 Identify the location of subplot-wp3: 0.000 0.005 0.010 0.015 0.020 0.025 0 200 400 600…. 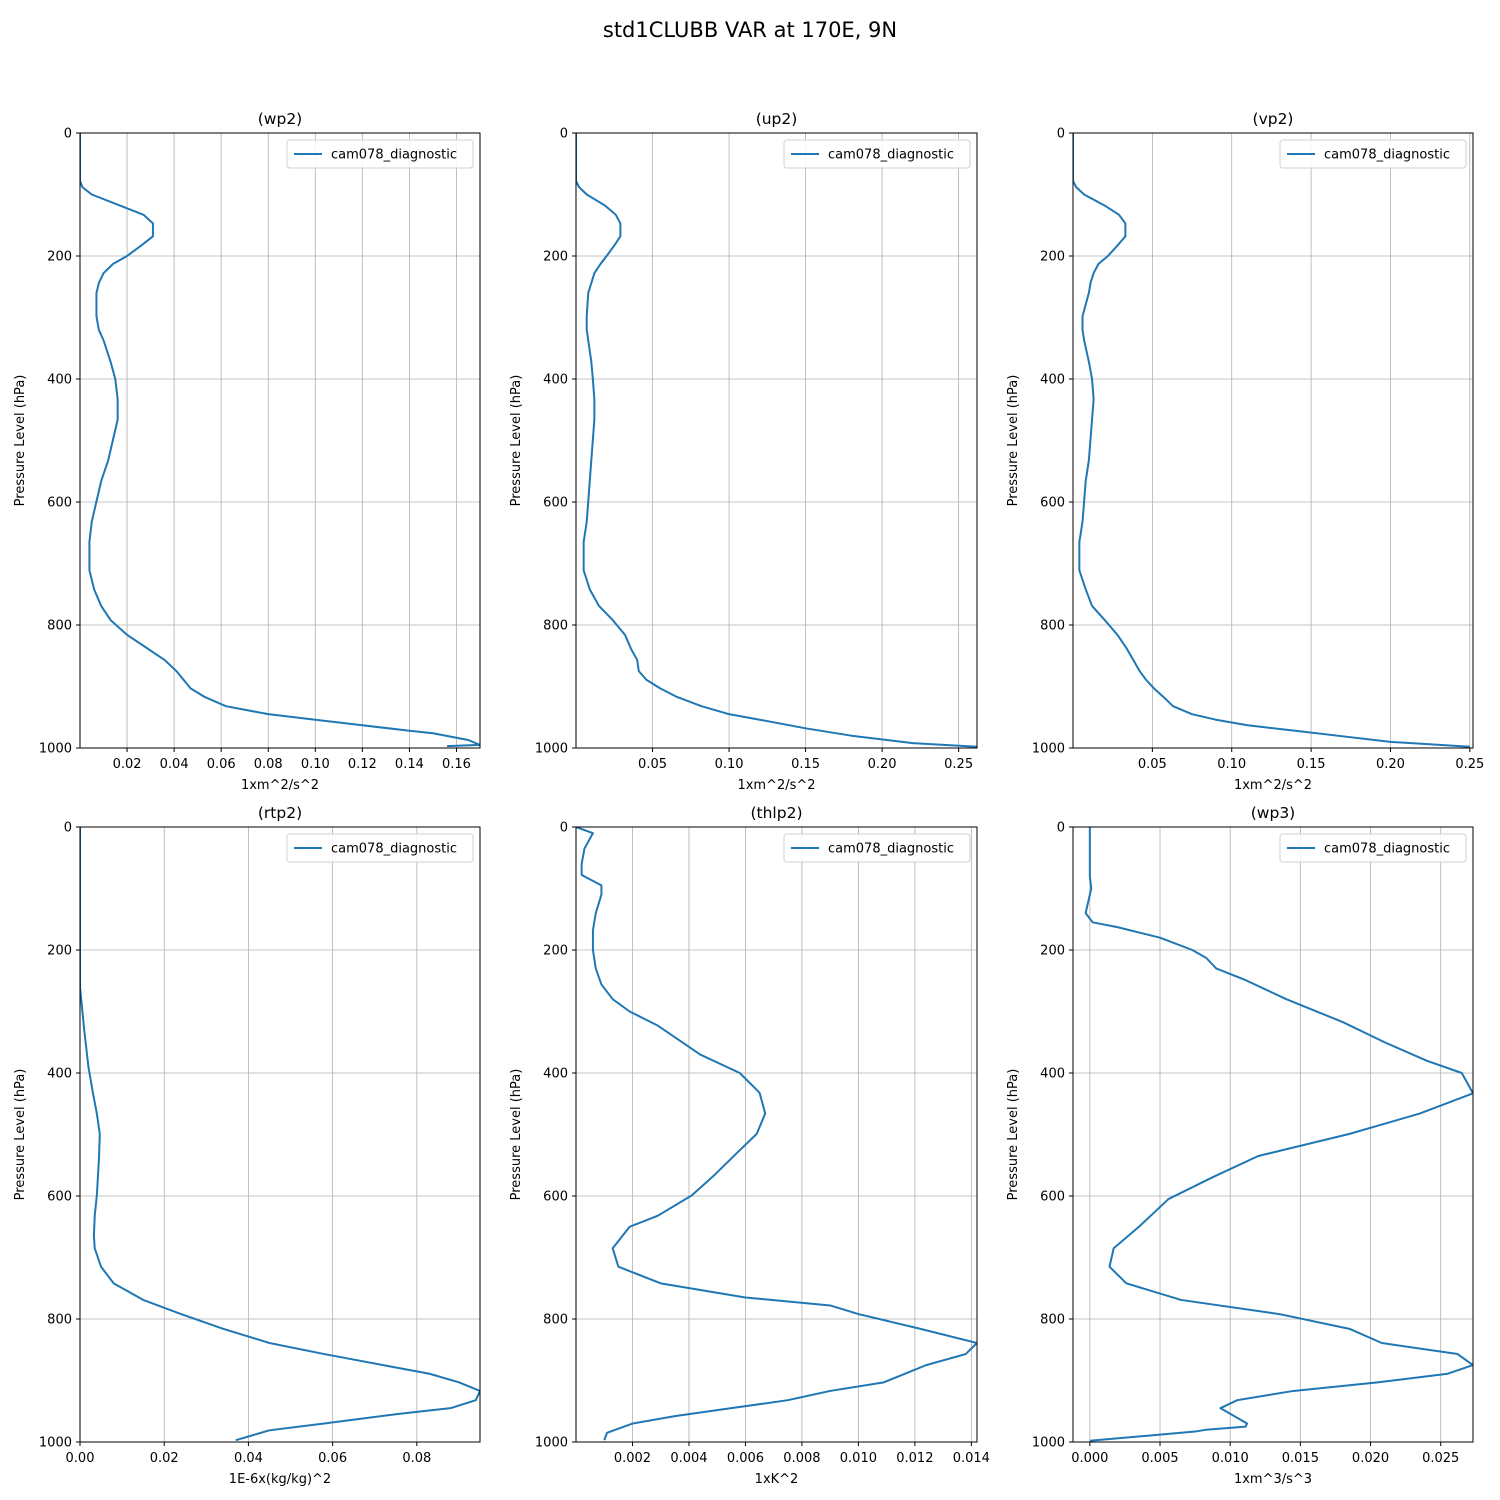
(1240, 1145).